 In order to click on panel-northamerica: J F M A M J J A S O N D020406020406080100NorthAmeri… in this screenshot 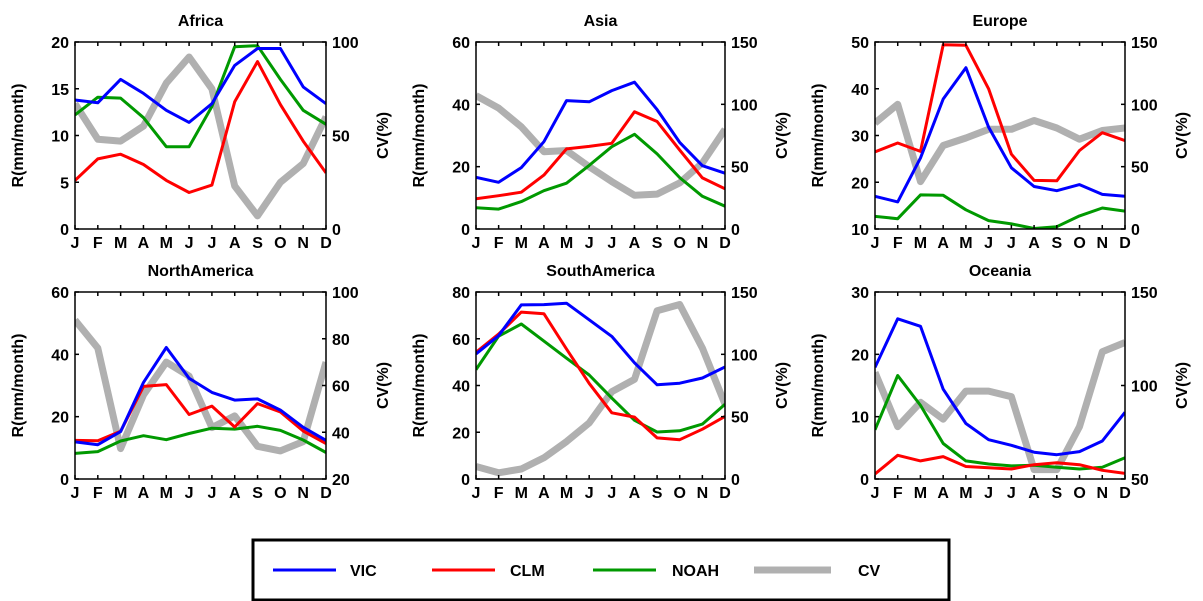, I will do `click(201, 382)`.